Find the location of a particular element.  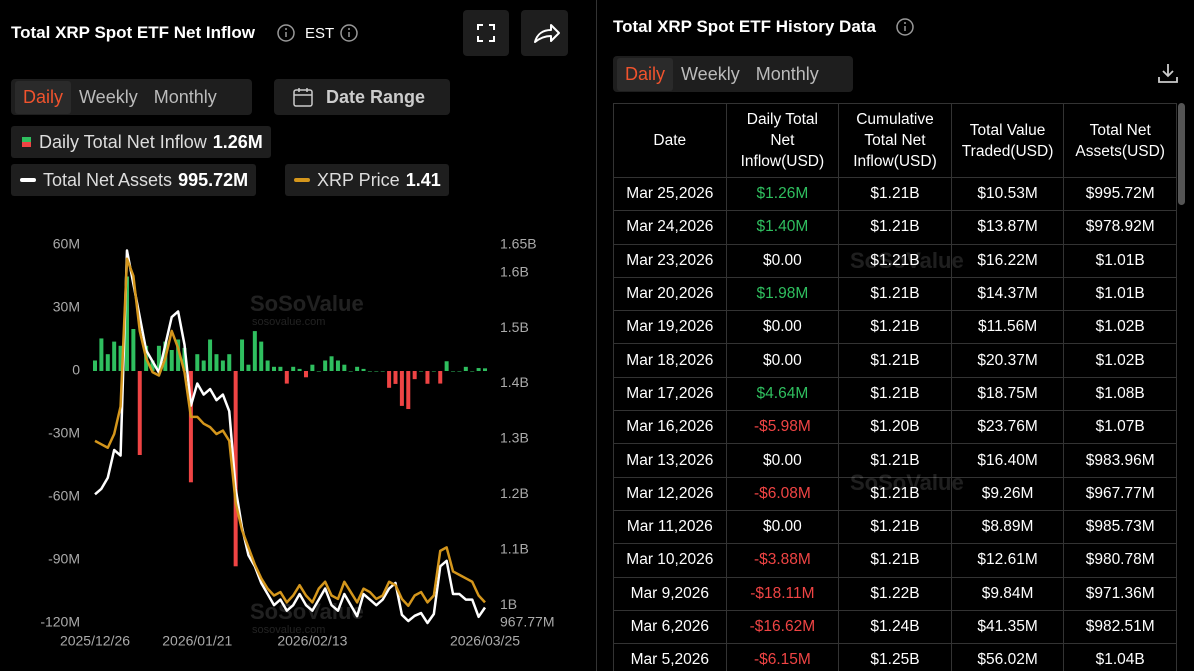

table-cell: $14.37M is located at coordinates (1007, 294).